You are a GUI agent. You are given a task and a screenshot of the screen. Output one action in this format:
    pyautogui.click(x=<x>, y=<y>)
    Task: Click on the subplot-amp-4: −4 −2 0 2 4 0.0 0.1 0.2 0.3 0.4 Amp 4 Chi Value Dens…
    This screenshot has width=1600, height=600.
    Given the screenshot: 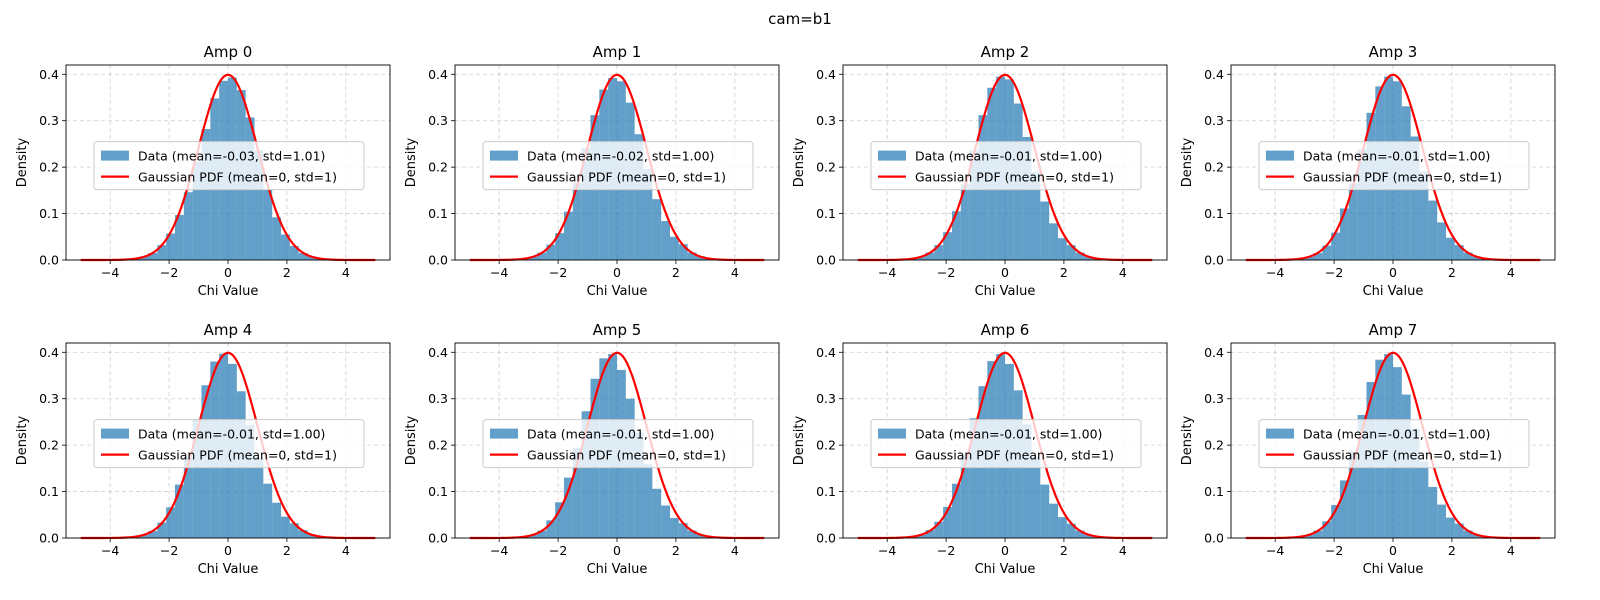 What is the action you would take?
    pyautogui.click(x=203, y=449)
    